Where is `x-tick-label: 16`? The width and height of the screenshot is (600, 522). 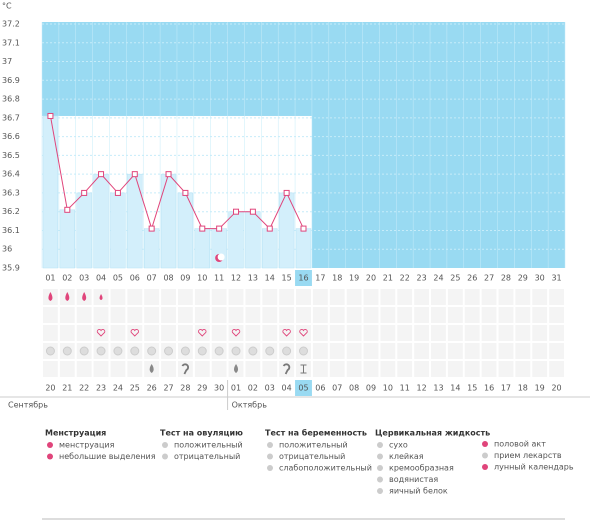
x-tick-label: 16 is located at coordinates (303, 278).